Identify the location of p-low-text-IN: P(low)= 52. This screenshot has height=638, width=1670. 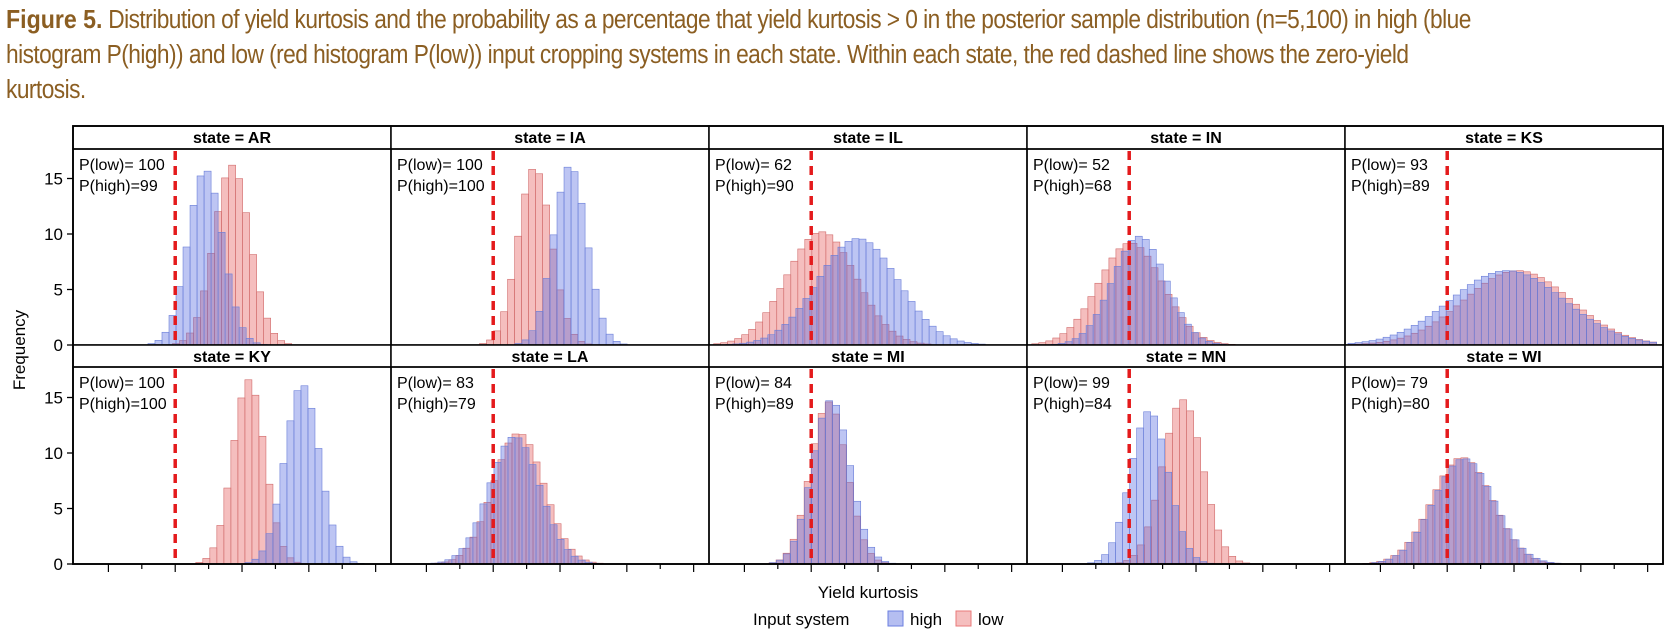
(1071, 165).